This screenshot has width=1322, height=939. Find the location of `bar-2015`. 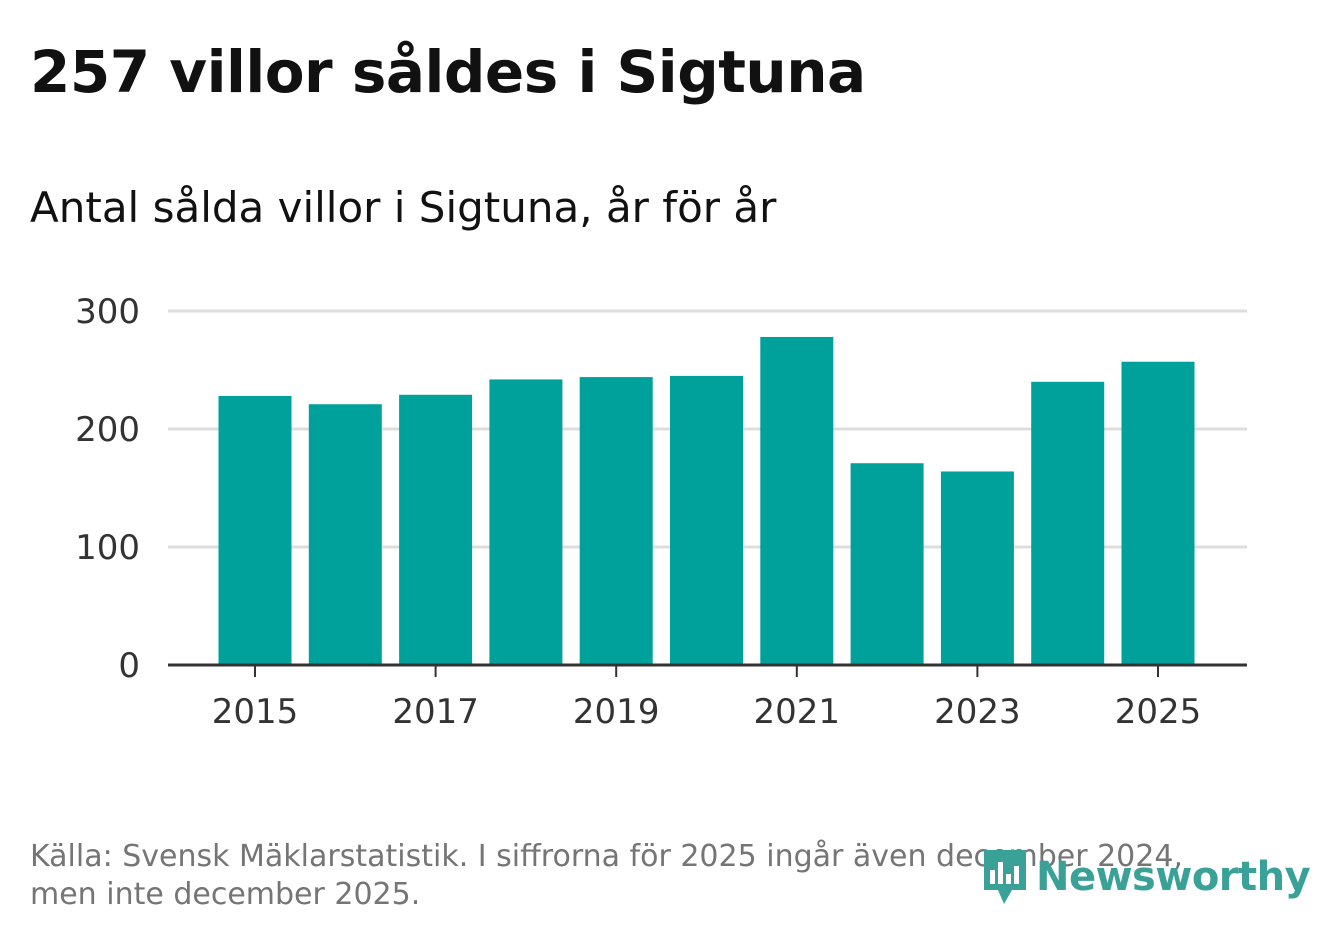

bar-2015 is located at coordinates (255, 530).